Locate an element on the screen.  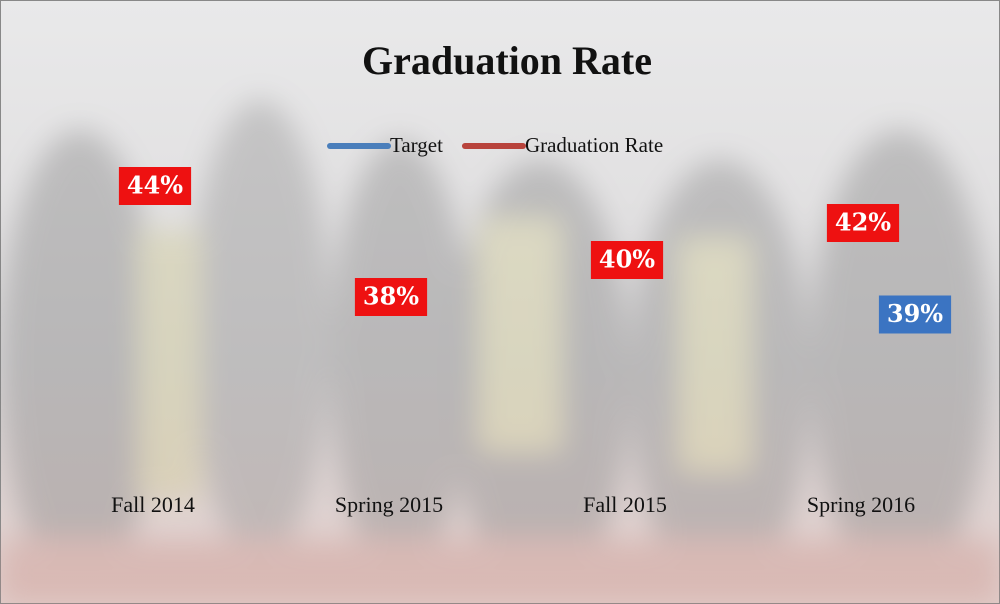
value-label-box: 42% is located at coordinates (863, 223).